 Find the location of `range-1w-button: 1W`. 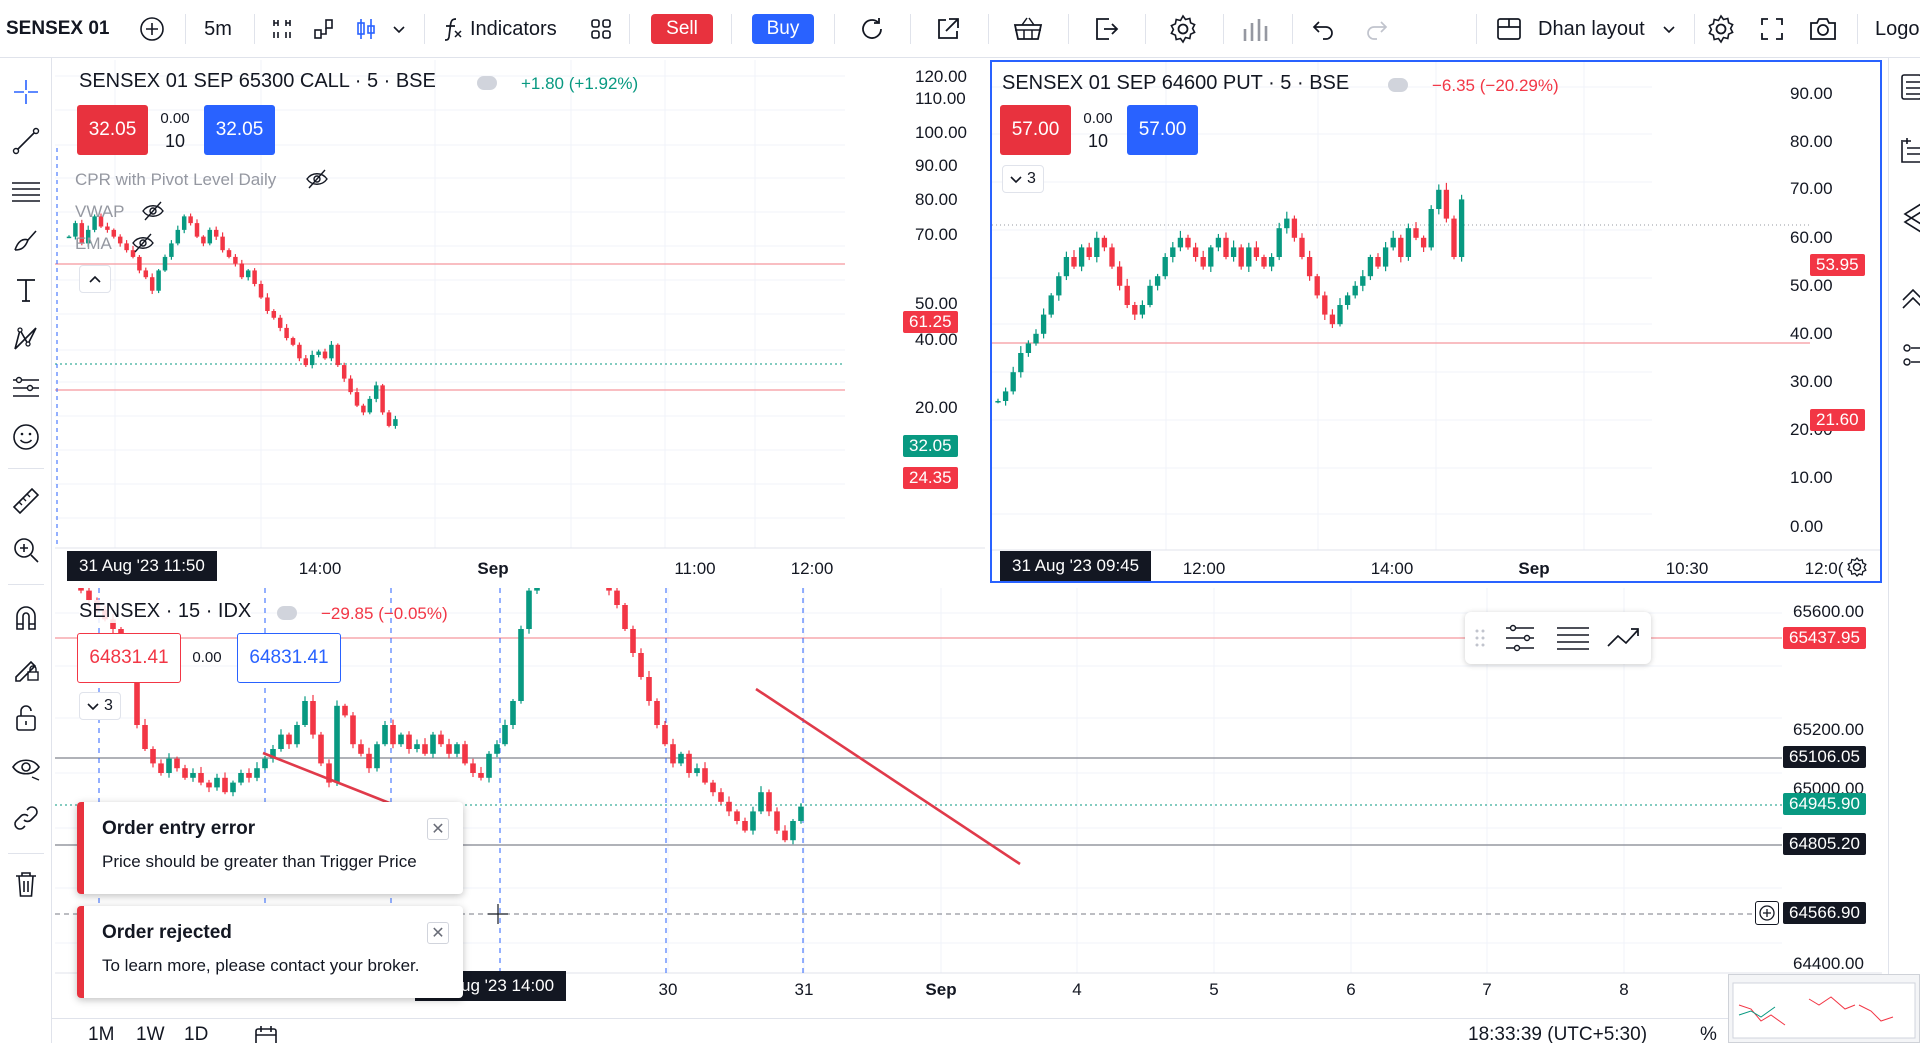

range-1w-button: 1W is located at coordinates (150, 1033).